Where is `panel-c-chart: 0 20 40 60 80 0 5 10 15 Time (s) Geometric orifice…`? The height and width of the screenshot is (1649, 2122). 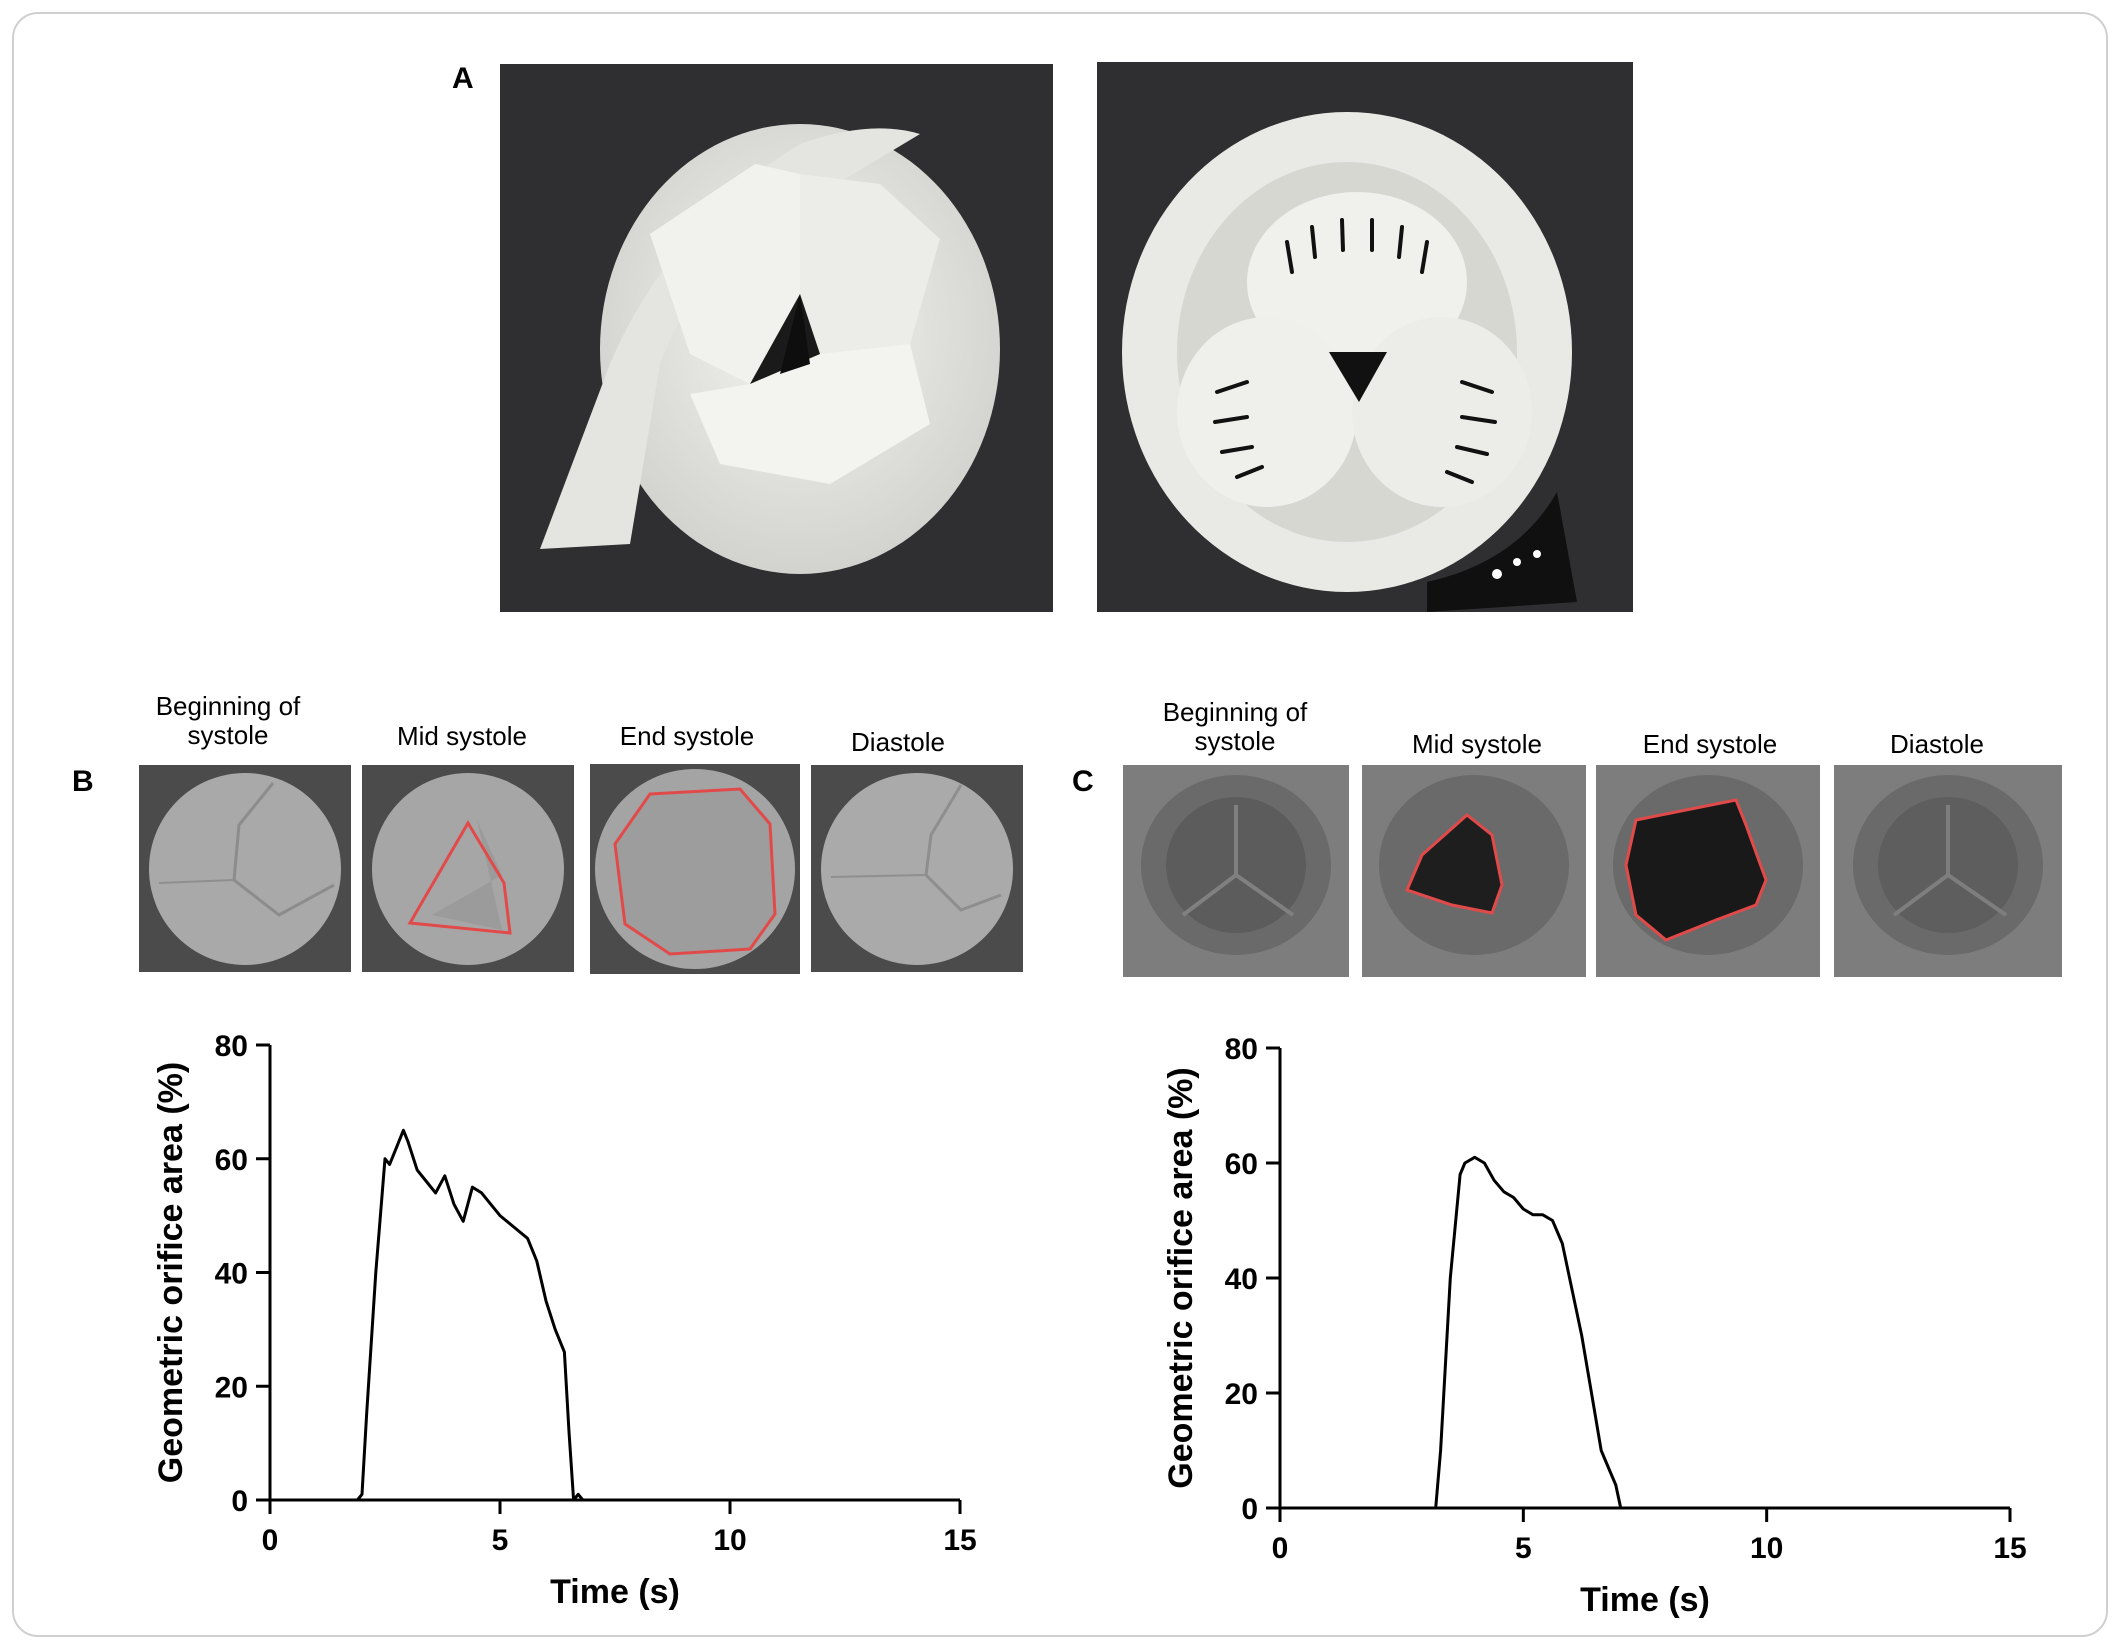 panel-c-chart: 0 20 40 60 80 0 5 10 15 Time (s) Geometric orifice… is located at coordinates (1594, 1326).